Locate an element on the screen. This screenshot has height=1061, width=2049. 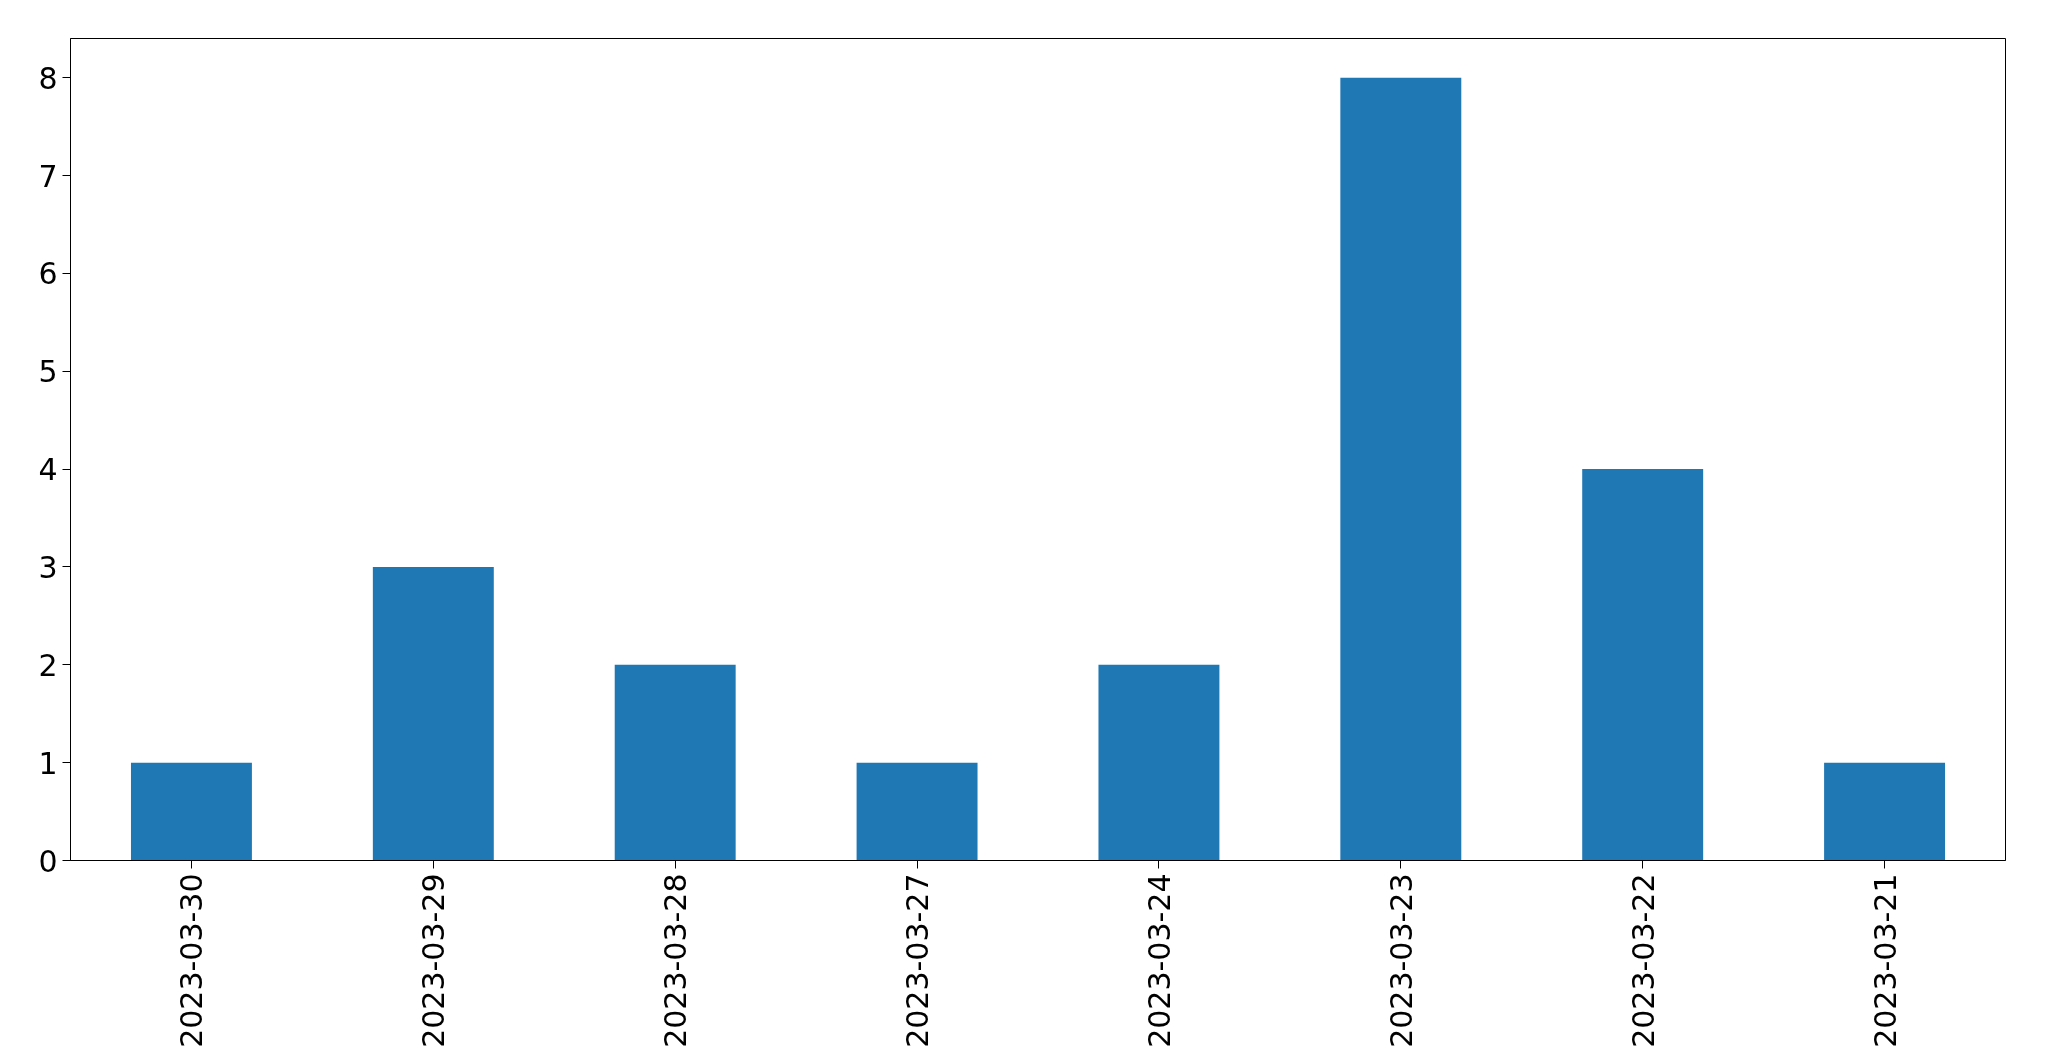
y-tick-label: 2 is located at coordinates (48, 665).